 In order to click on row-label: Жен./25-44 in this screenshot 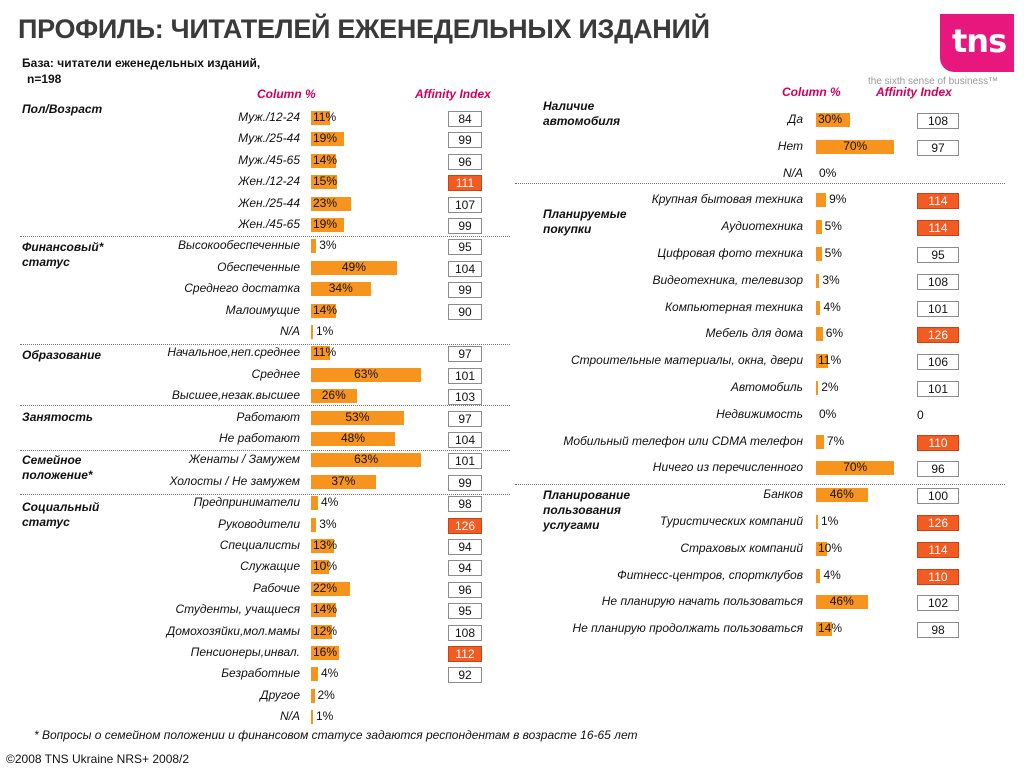, I will do `click(269, 203)`.